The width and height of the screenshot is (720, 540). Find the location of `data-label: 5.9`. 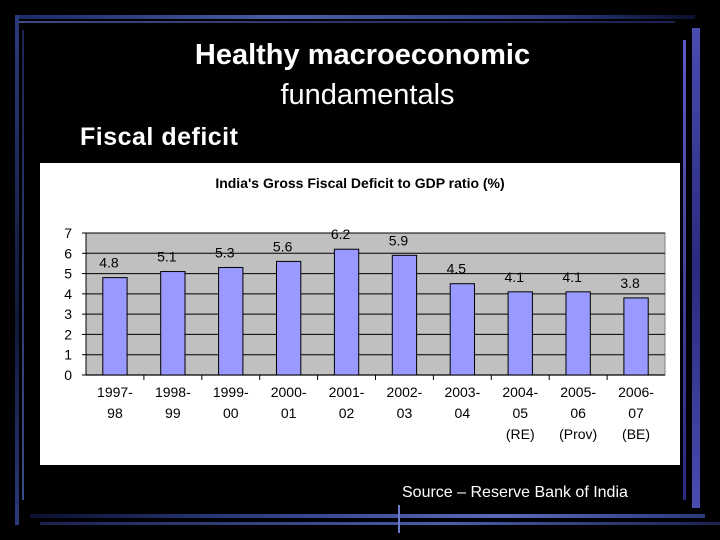

data-label: 5.9 is located at coordinates (399, 240).